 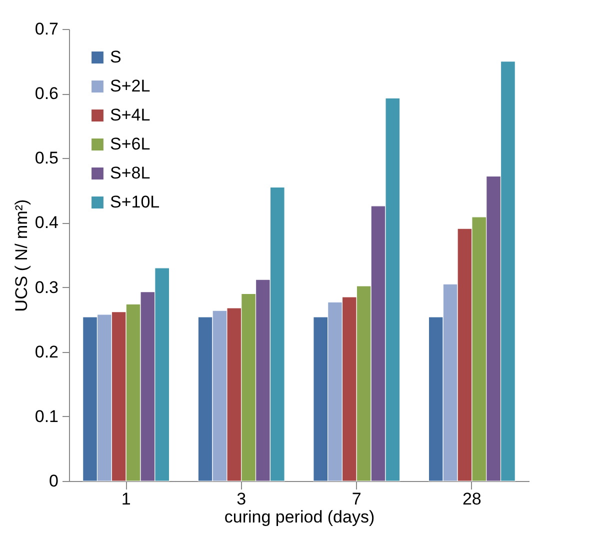 I want to click on x-axis-title: curing period (days), so click(x=299, y=517).